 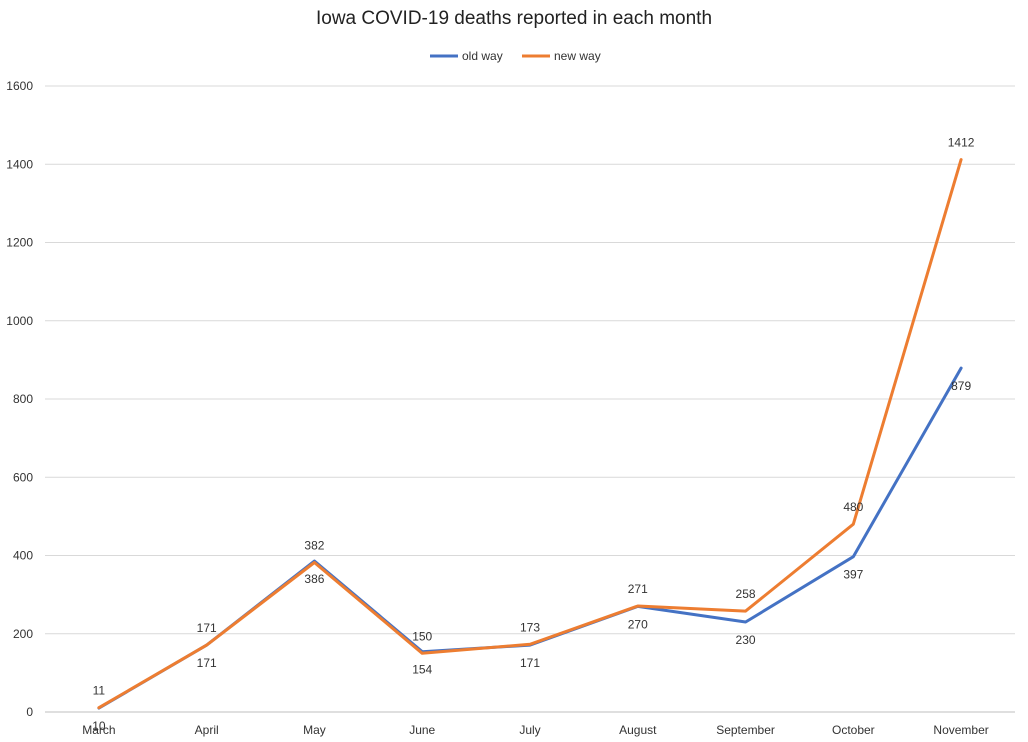 What do you see at coordinates (853, 507) in the screenshot?
I see `data-label-new-way: 480` at bounding box center [853, 507].